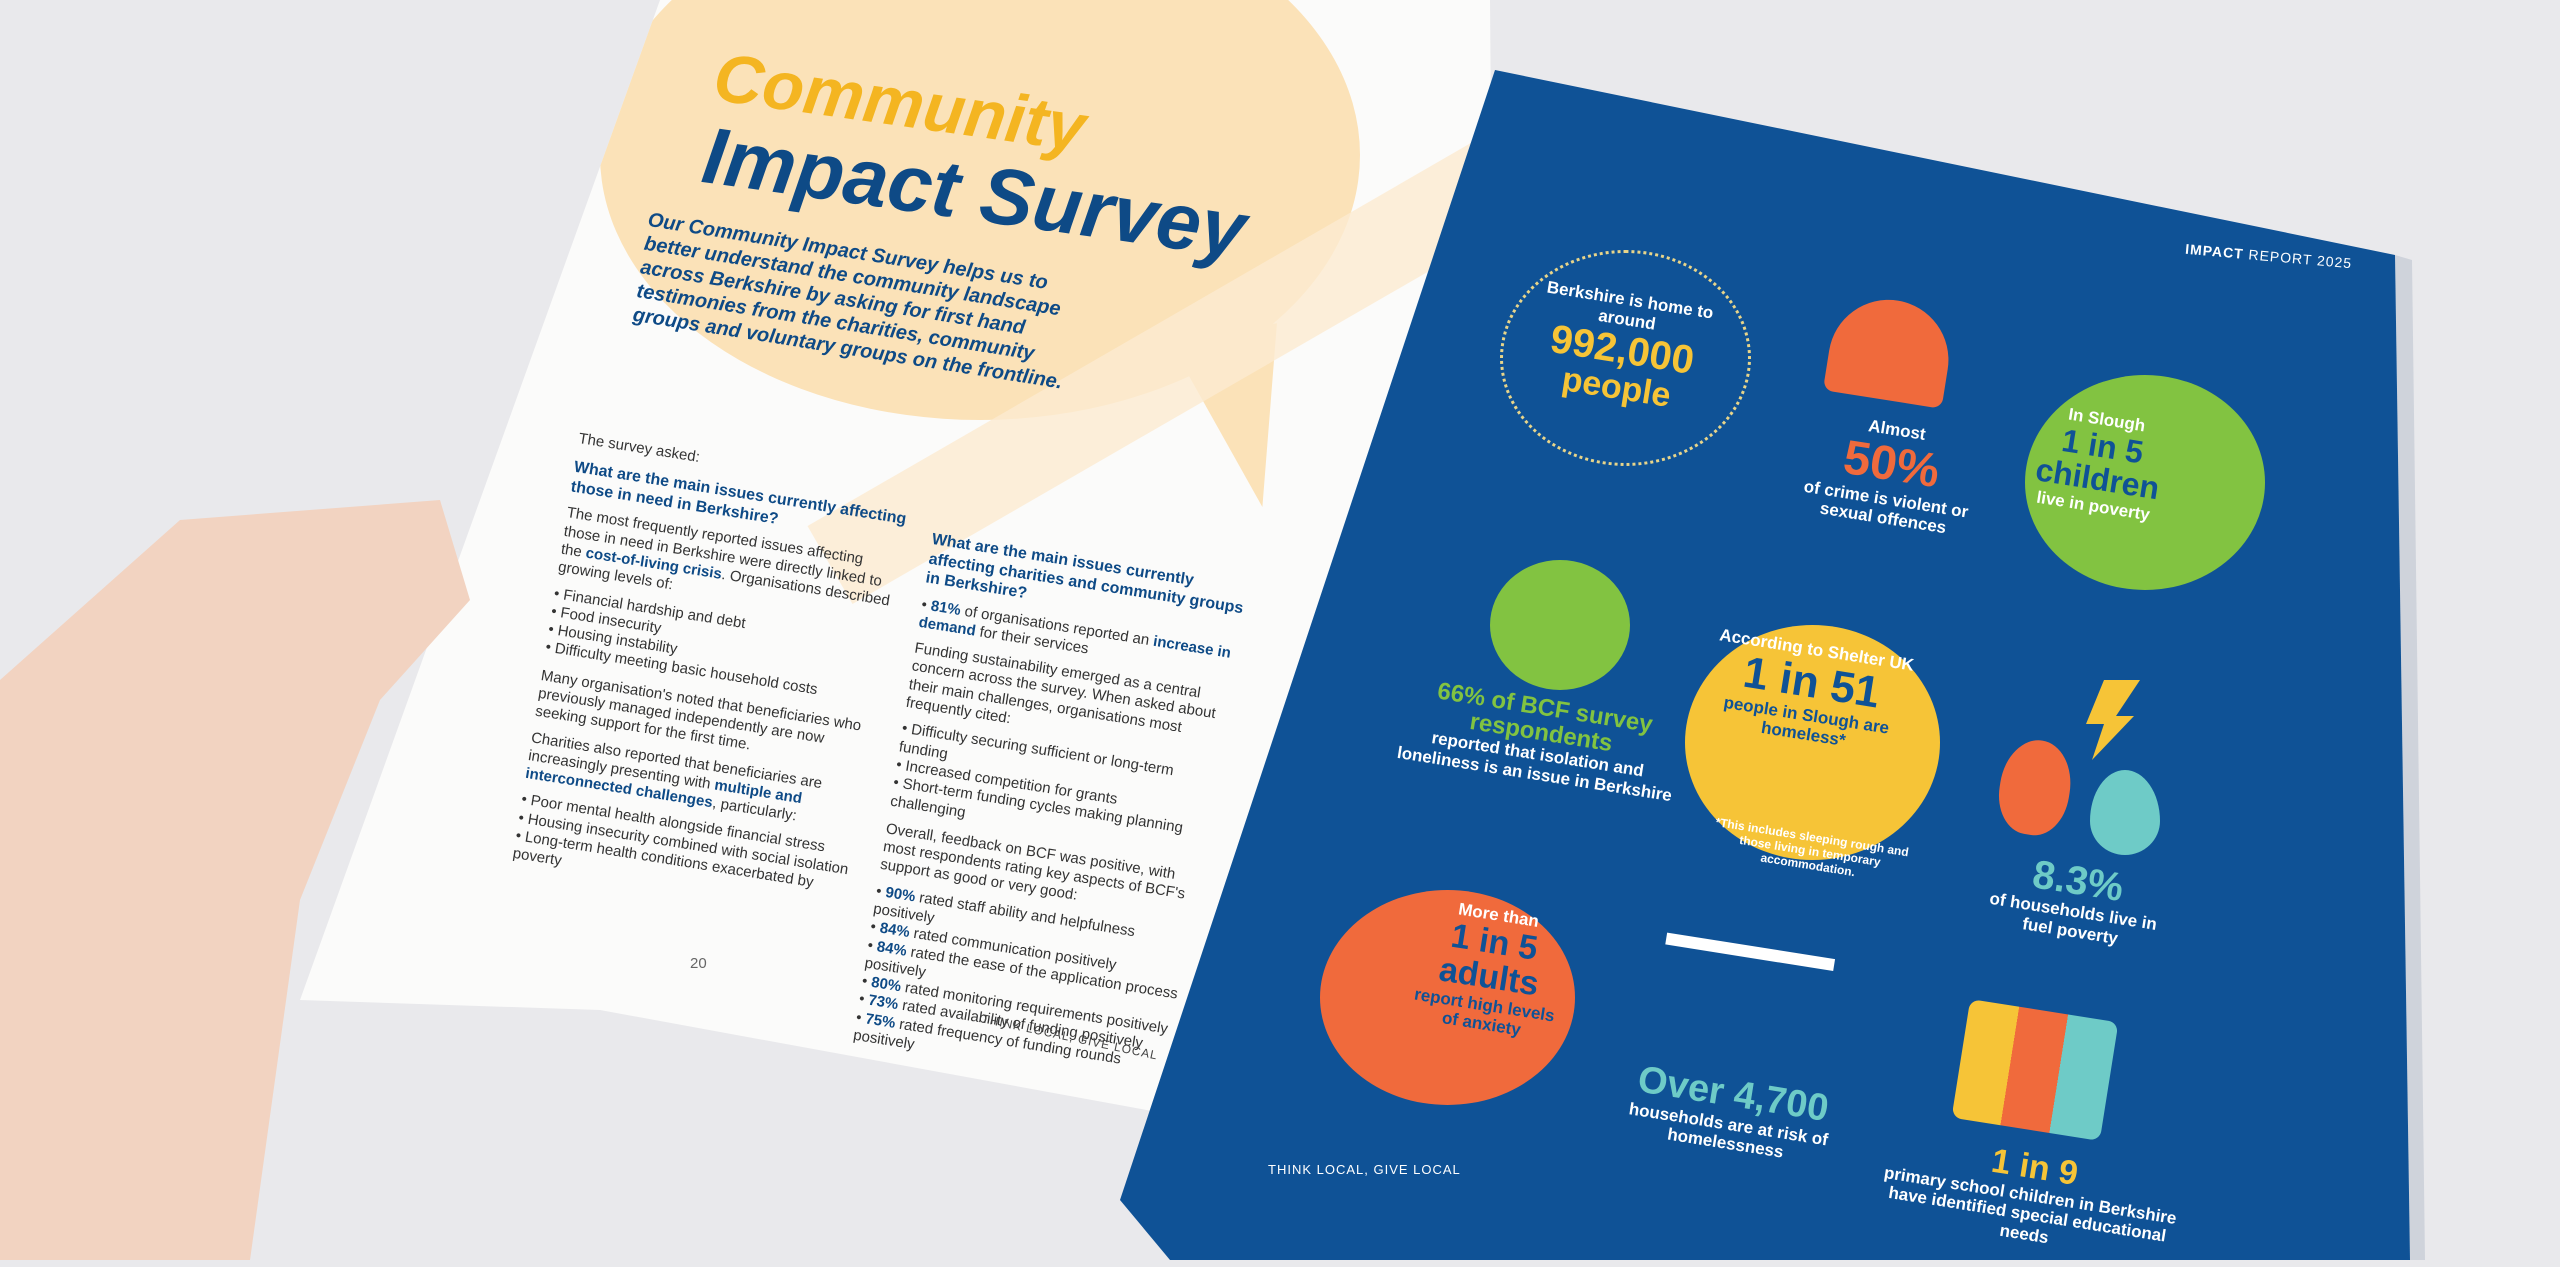  Describe the element at coordinates (2125, 812) in the screenshot. I see `water-drop-icon` at that location.